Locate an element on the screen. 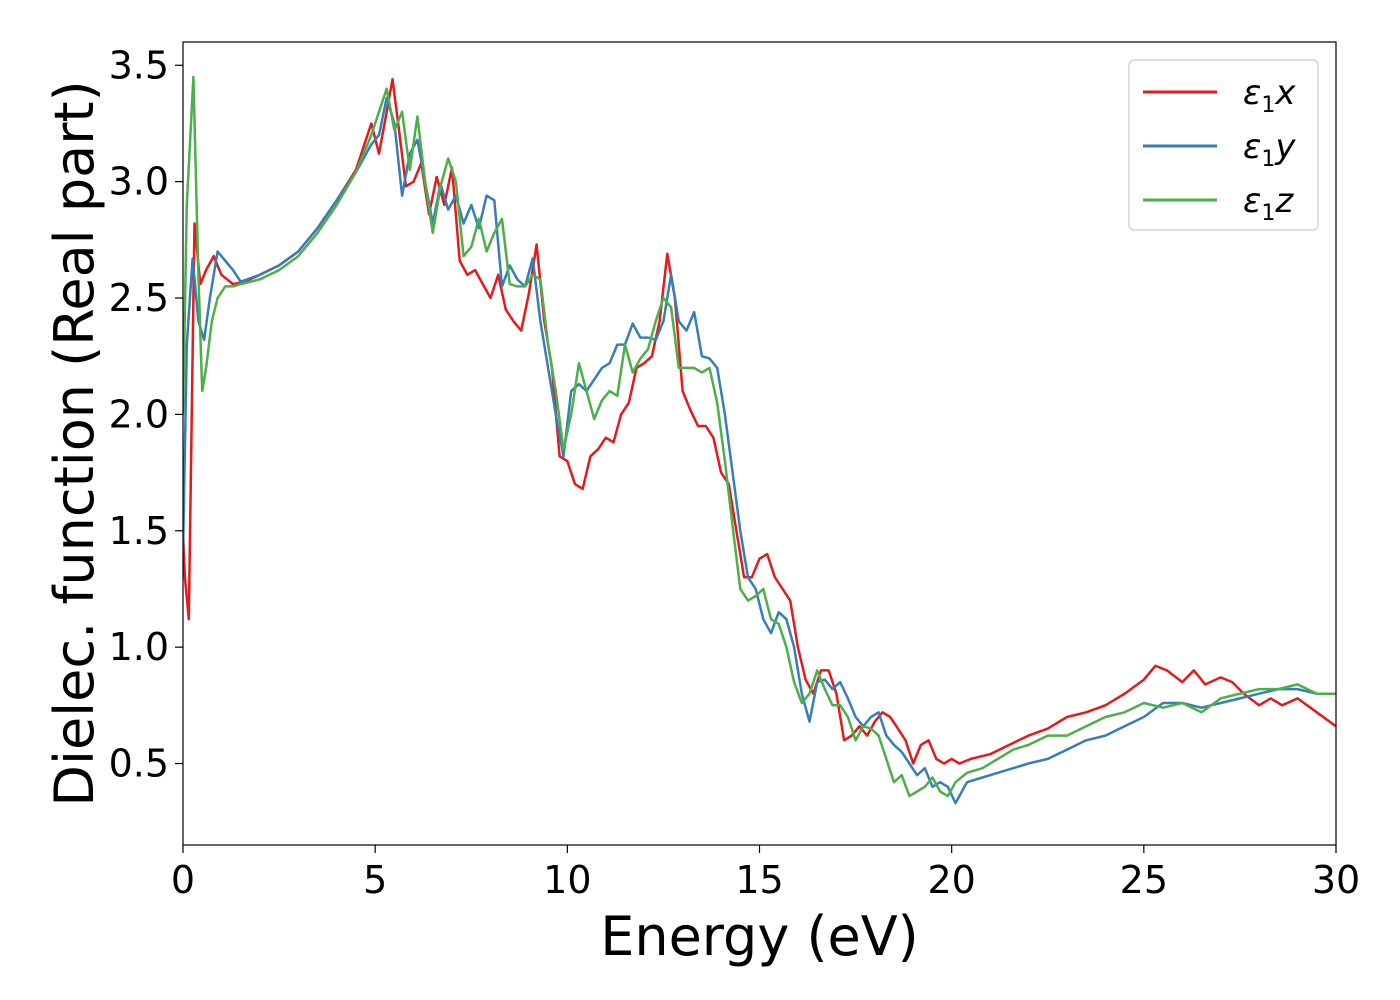 This screenshot has height=1000, width=1400. y-tick-label: 3.5 is located at coordinates (139, 65).